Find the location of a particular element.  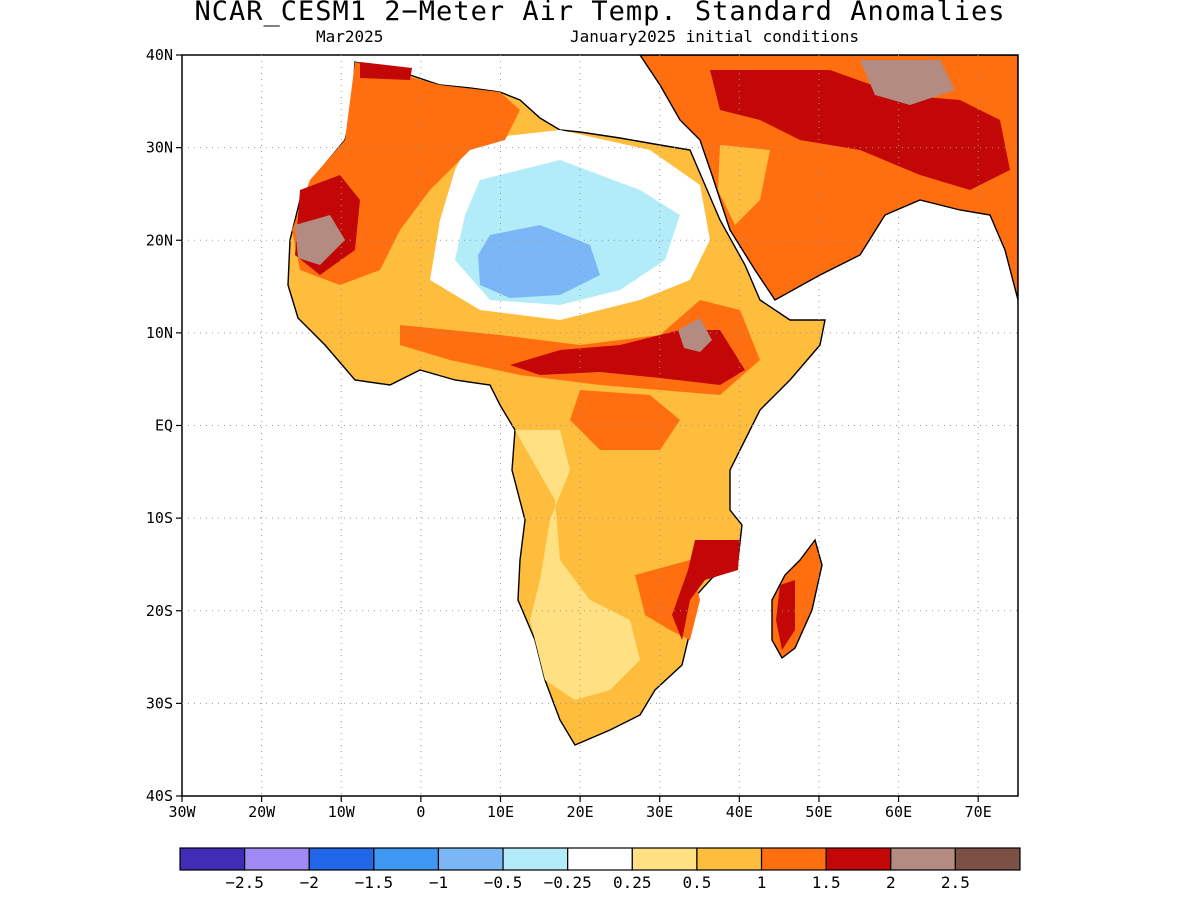

ethiopia-extreme is located at coordinates (695, 335).